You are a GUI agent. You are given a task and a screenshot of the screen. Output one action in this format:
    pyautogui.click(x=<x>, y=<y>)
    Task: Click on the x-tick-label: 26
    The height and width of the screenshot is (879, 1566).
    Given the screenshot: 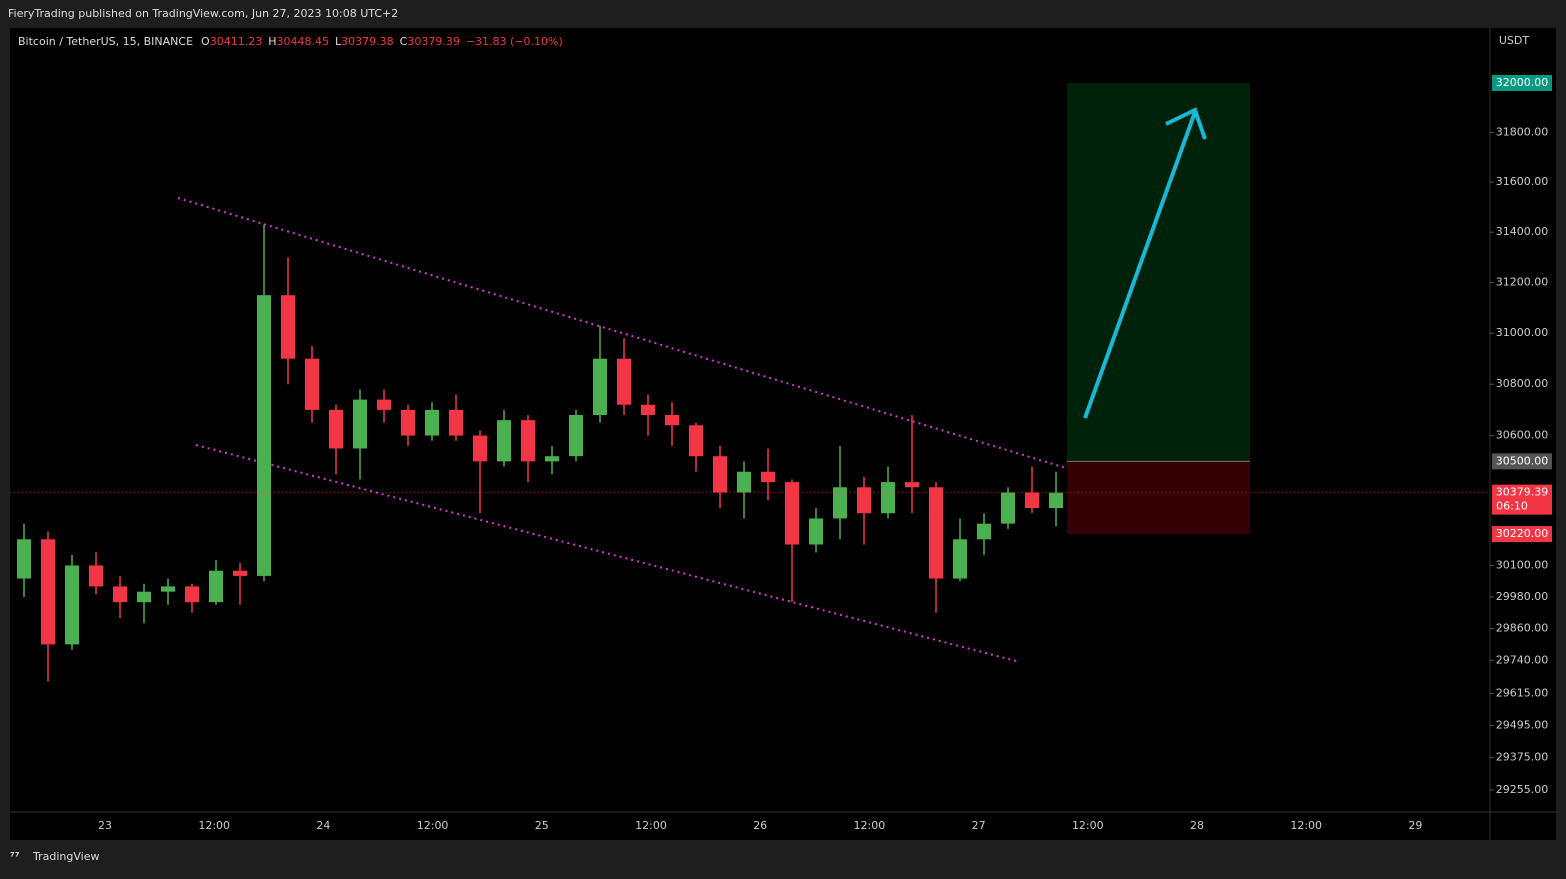 What is the action you would take?
    pyautogui.click(x=760, y=825)
    